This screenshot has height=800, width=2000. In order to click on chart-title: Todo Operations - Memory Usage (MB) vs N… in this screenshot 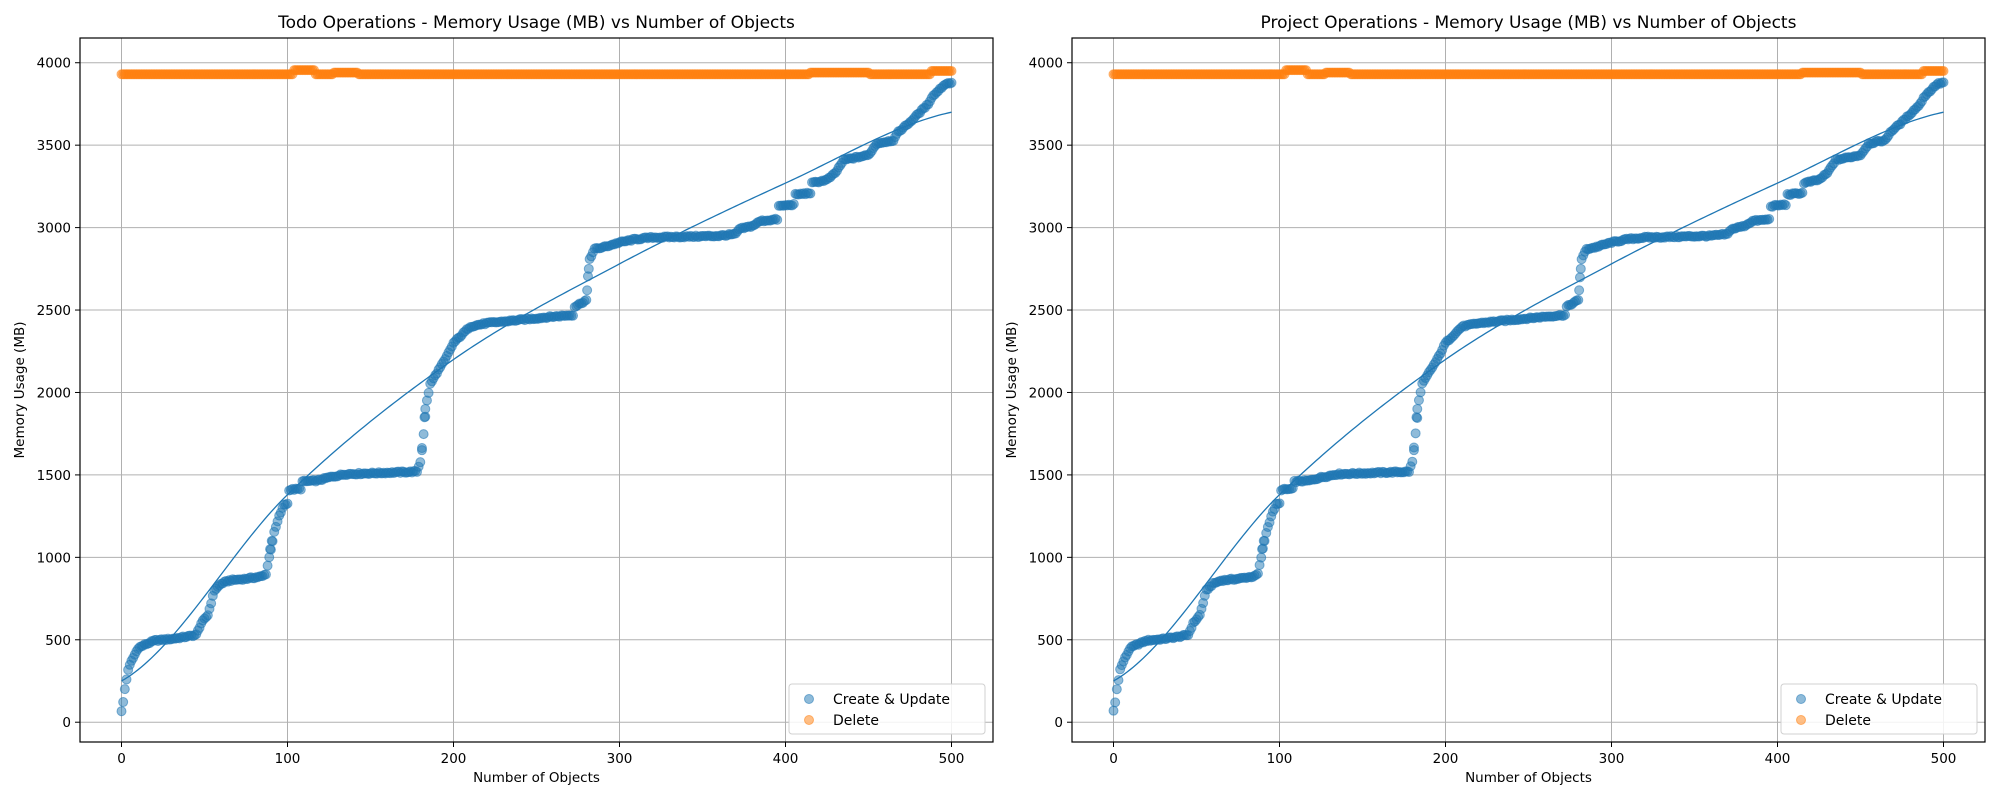, I will do `click(536, 23)`.